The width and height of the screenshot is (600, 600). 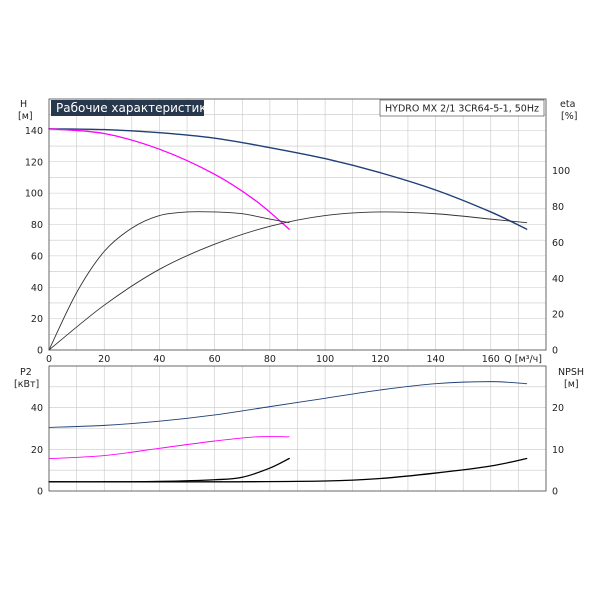 What do you see at coordinates (49, 359) in the screenshot?
I see `x-tick-label: 0` at bounding box center [49, 359].